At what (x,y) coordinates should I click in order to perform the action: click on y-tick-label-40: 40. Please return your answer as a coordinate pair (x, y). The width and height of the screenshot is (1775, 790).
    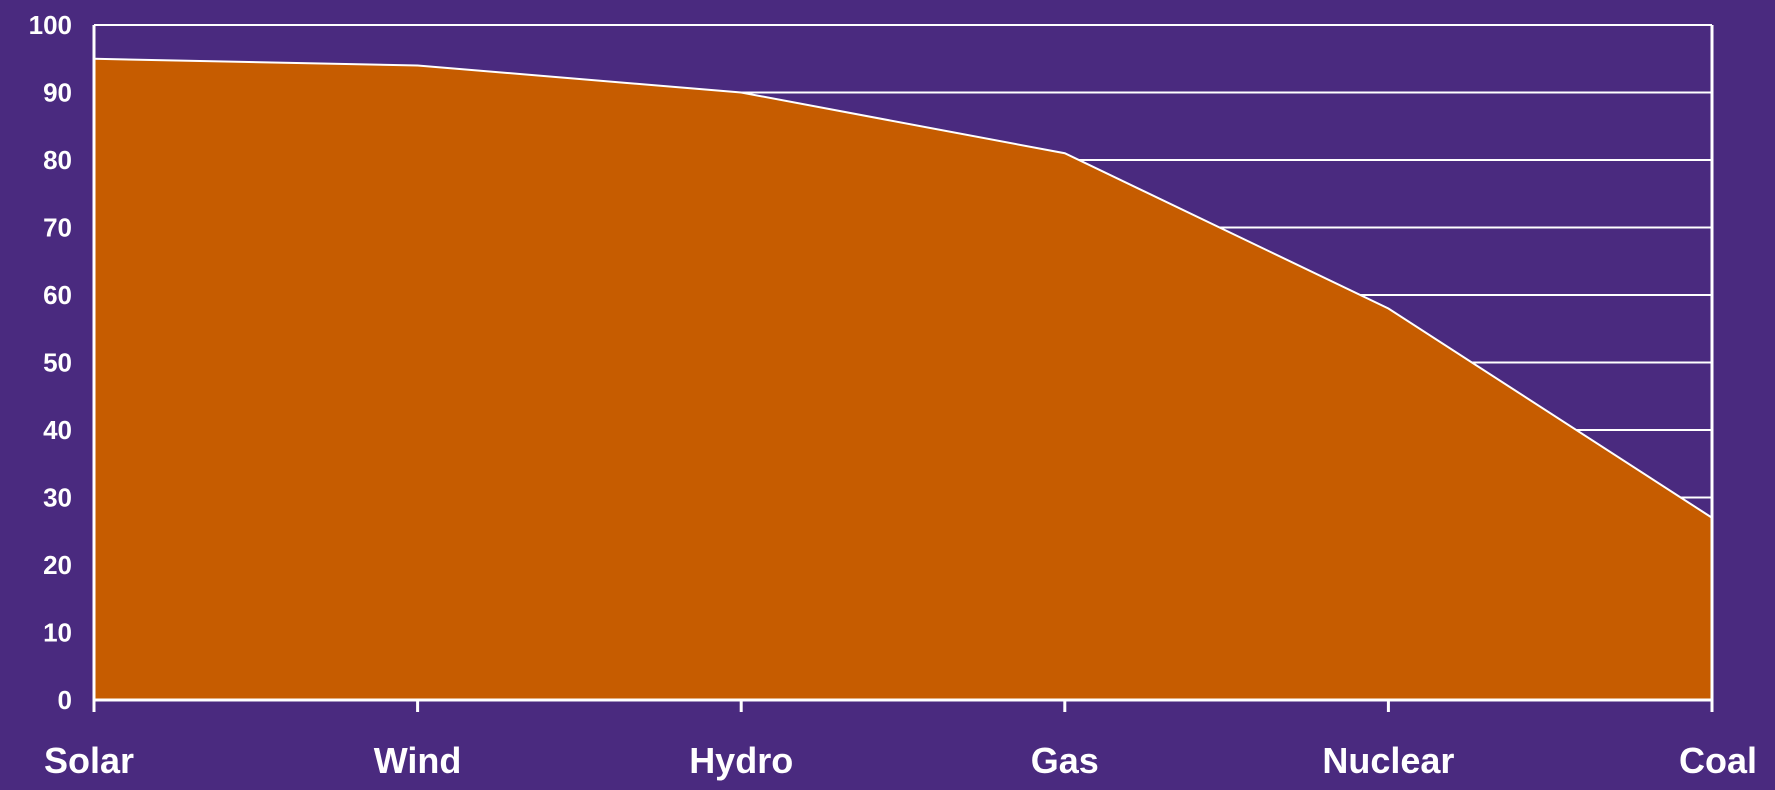
    Looking at the image, I should click on (57, 430).